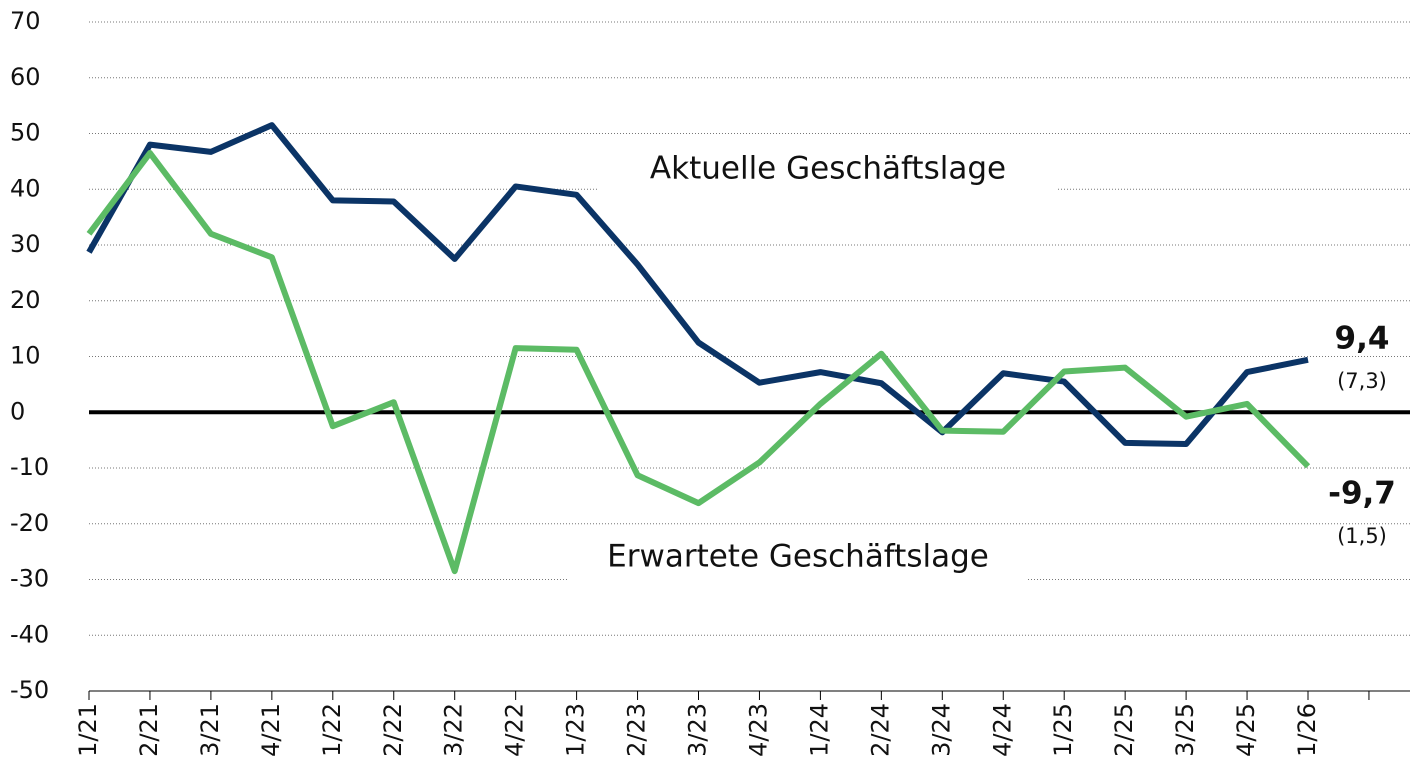  Describe the element at coordinates (25, 188) in the screenshot. I see `y-tick-label: 40` at that location.